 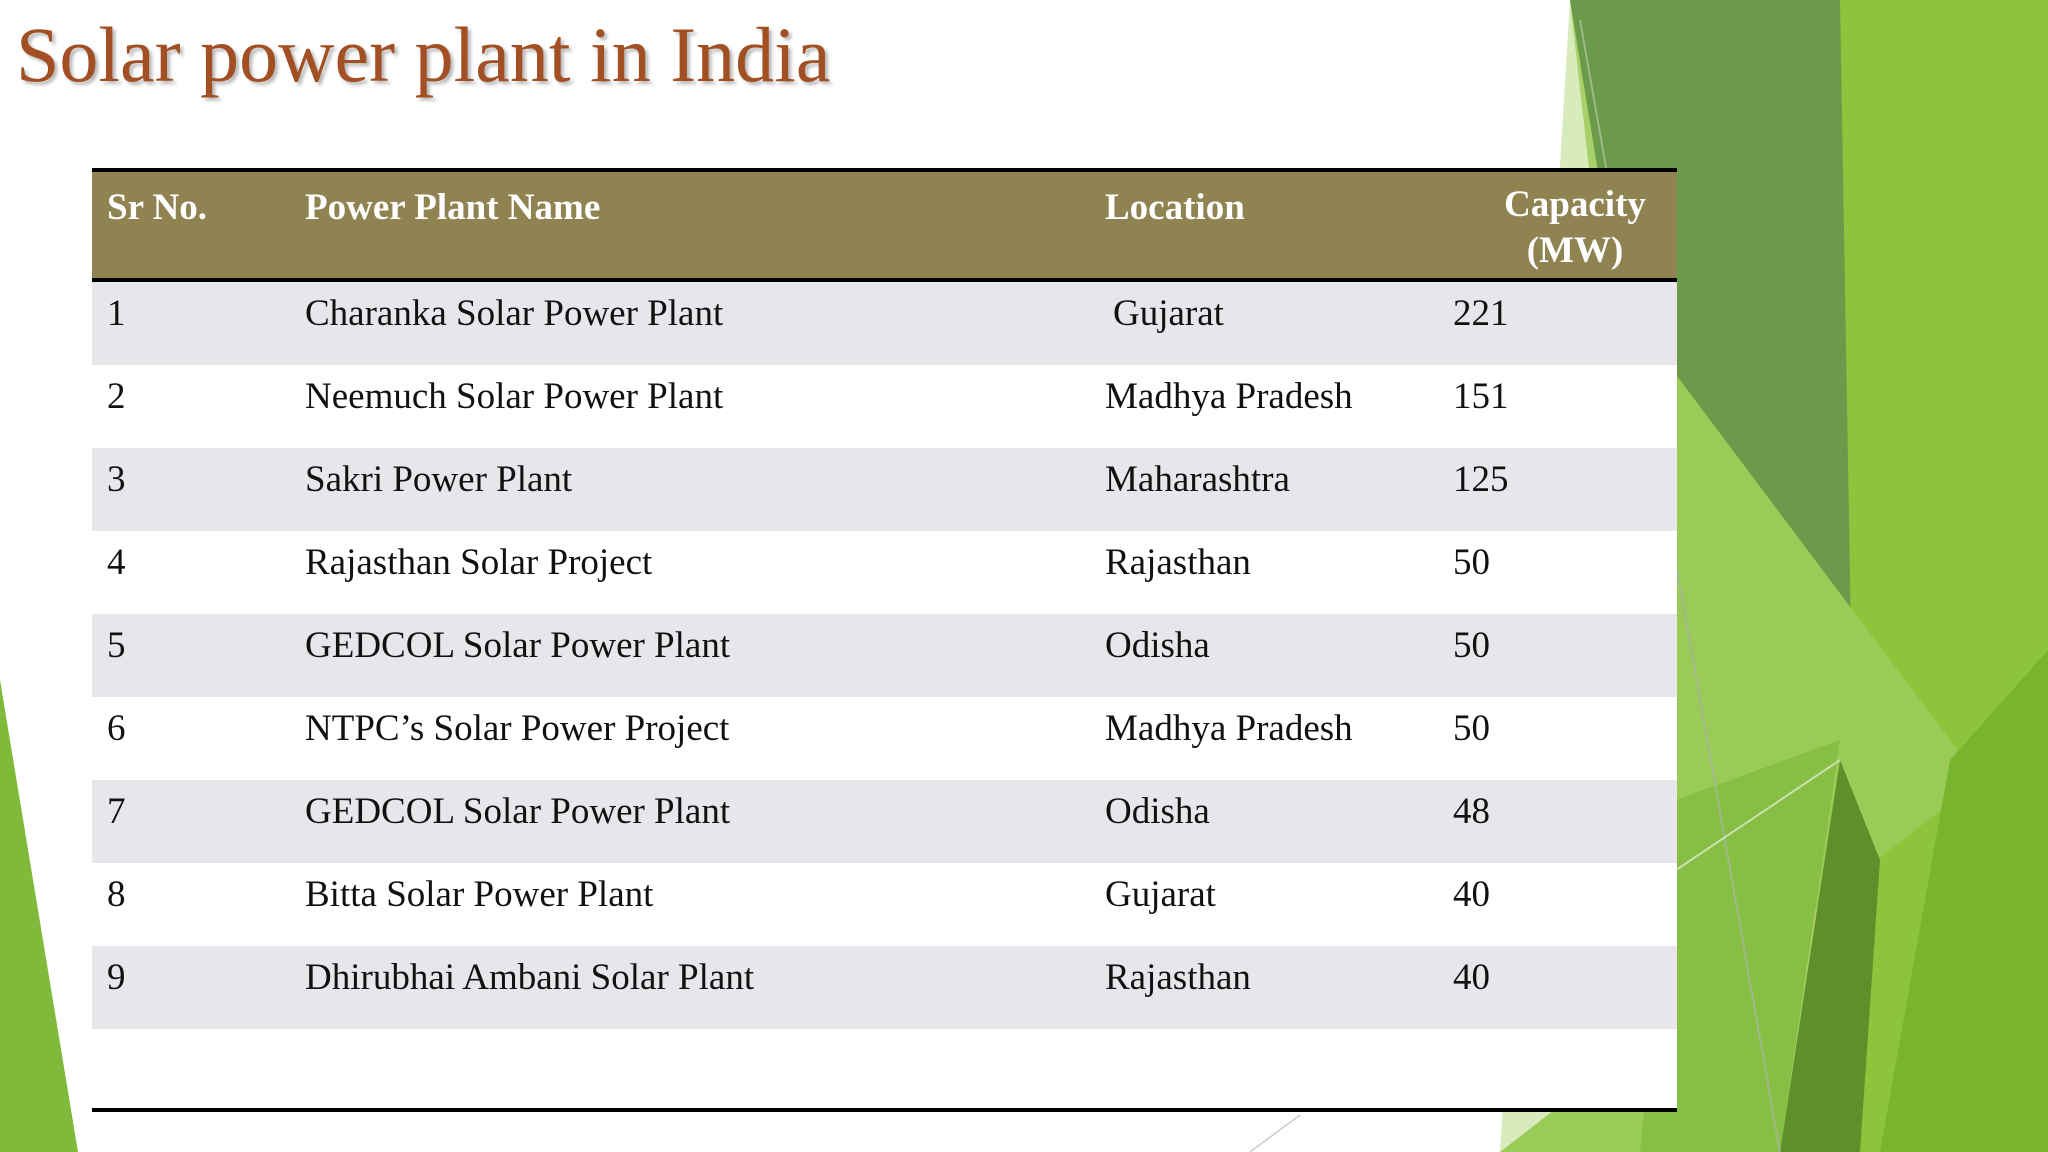 I want to click on cell-capacity: 221, so click(x=1481, y=313).